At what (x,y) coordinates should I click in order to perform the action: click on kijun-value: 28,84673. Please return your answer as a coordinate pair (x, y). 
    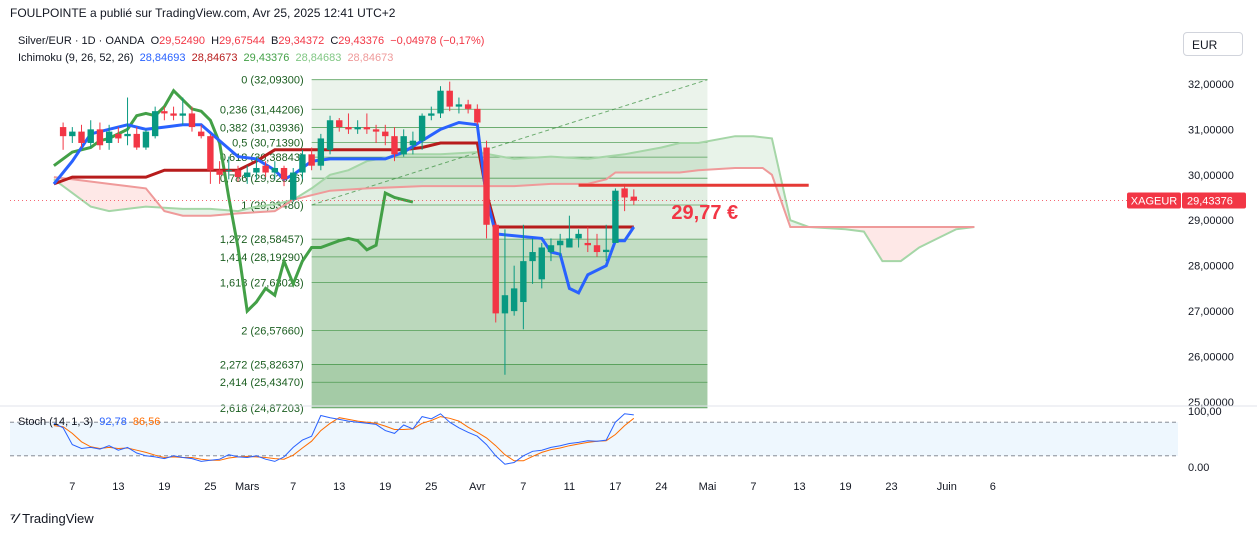
    Looking at the image, I should click on (214, 58).